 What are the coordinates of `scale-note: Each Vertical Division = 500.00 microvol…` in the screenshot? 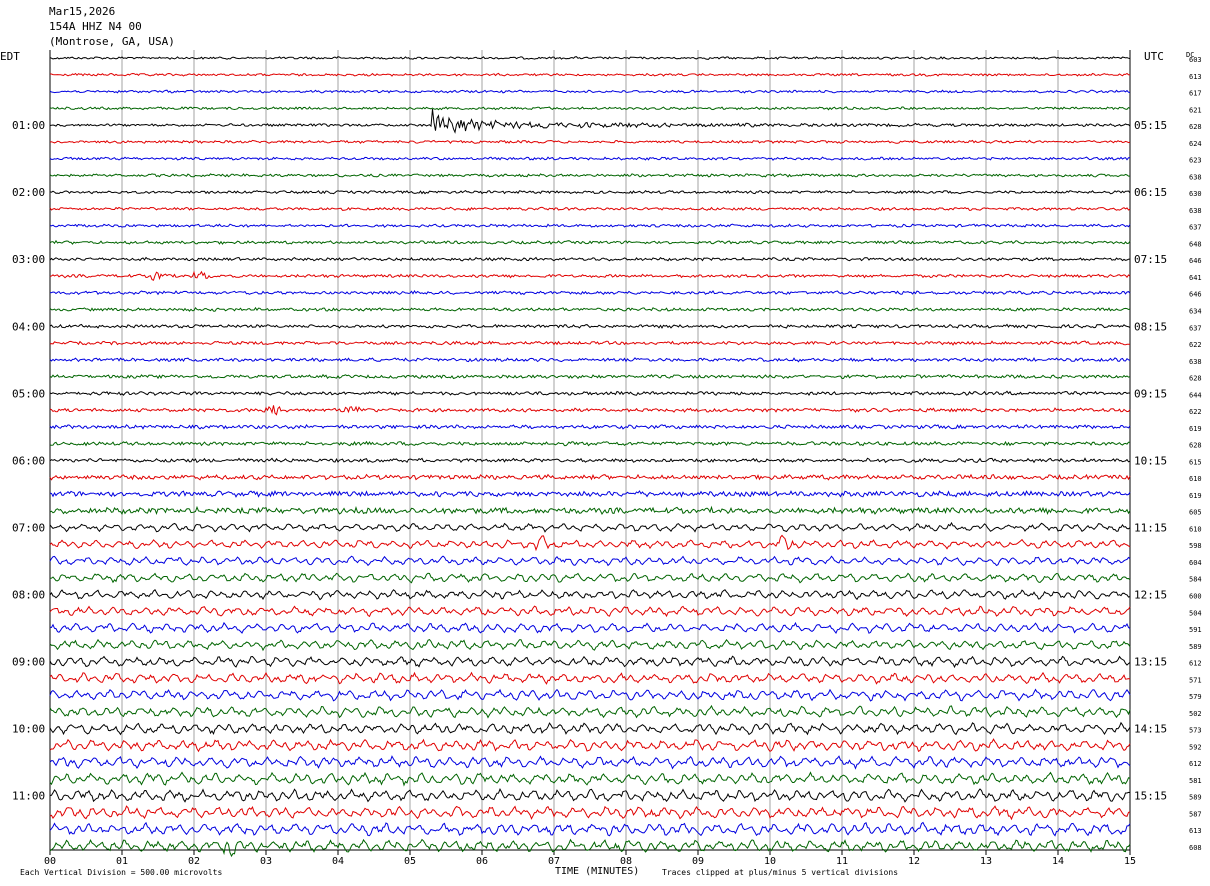 It's located at (121, 872).